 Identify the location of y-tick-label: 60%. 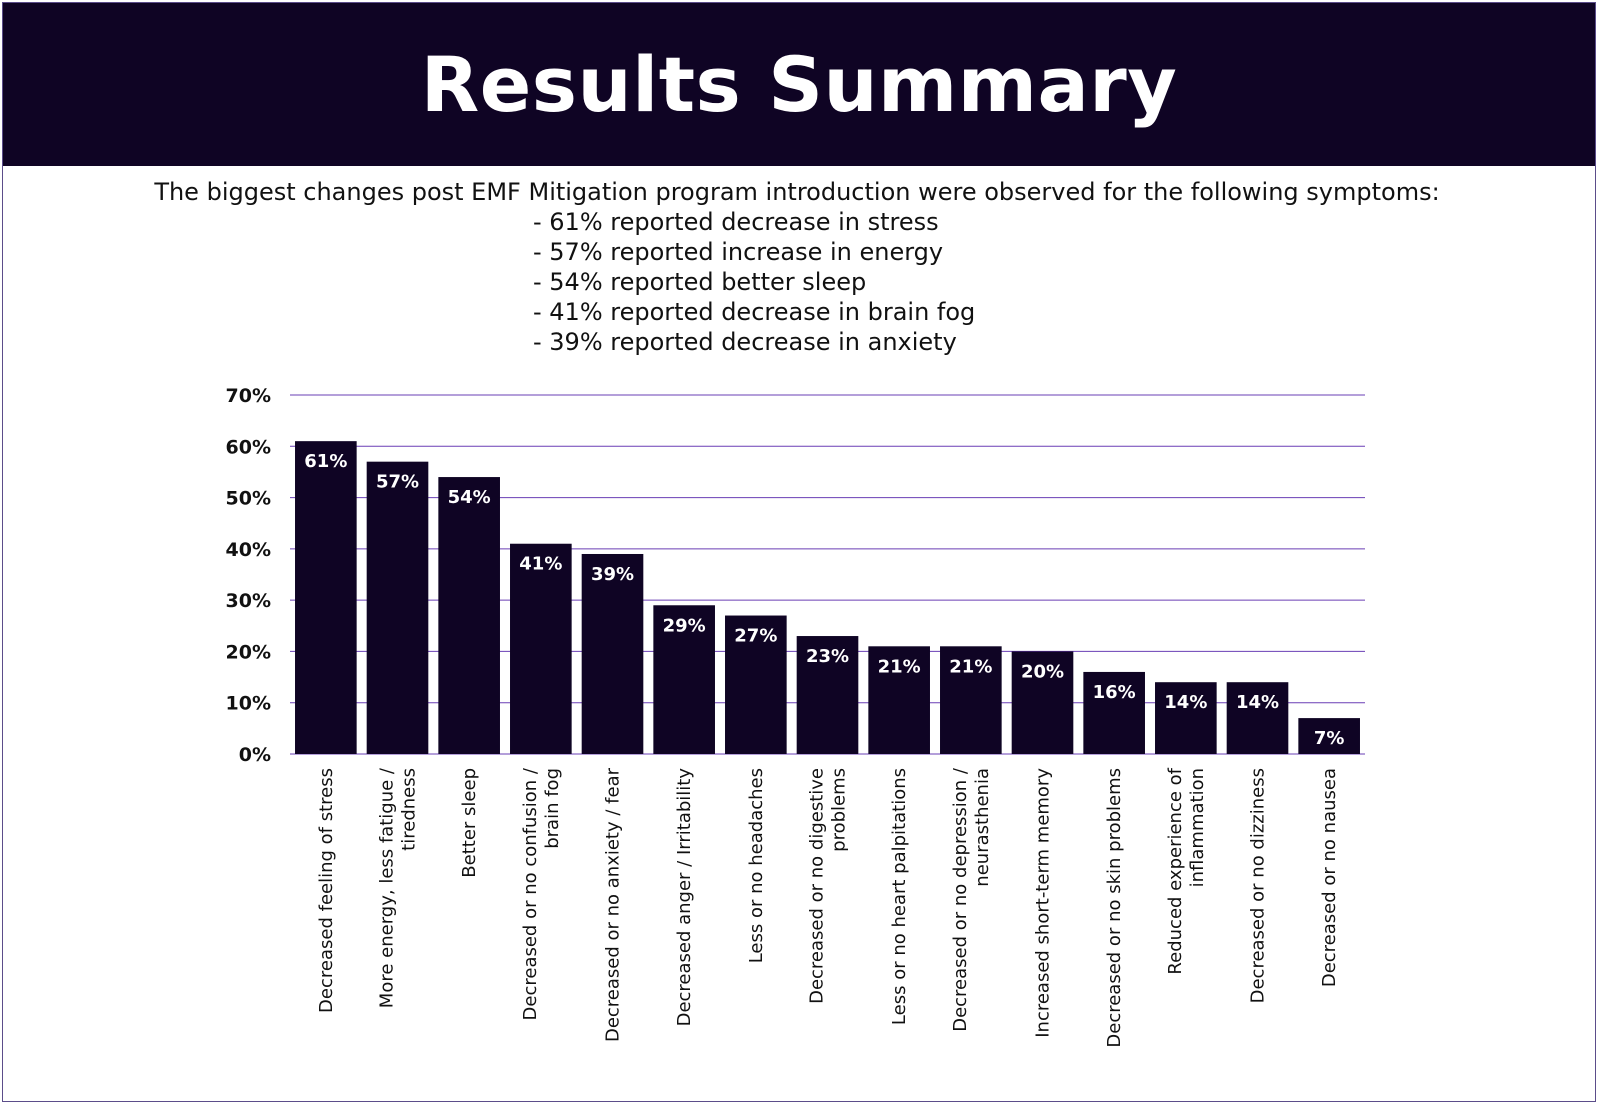
(248, 447).